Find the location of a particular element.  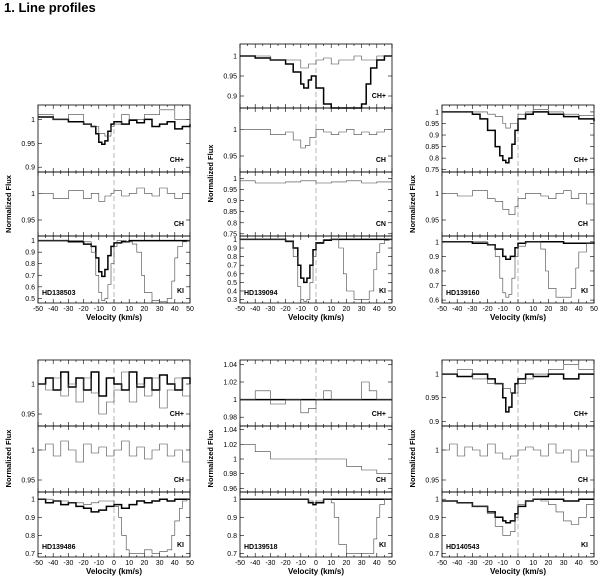

y-axis-label: Normalized Flux is located at coordinates (412, 203).